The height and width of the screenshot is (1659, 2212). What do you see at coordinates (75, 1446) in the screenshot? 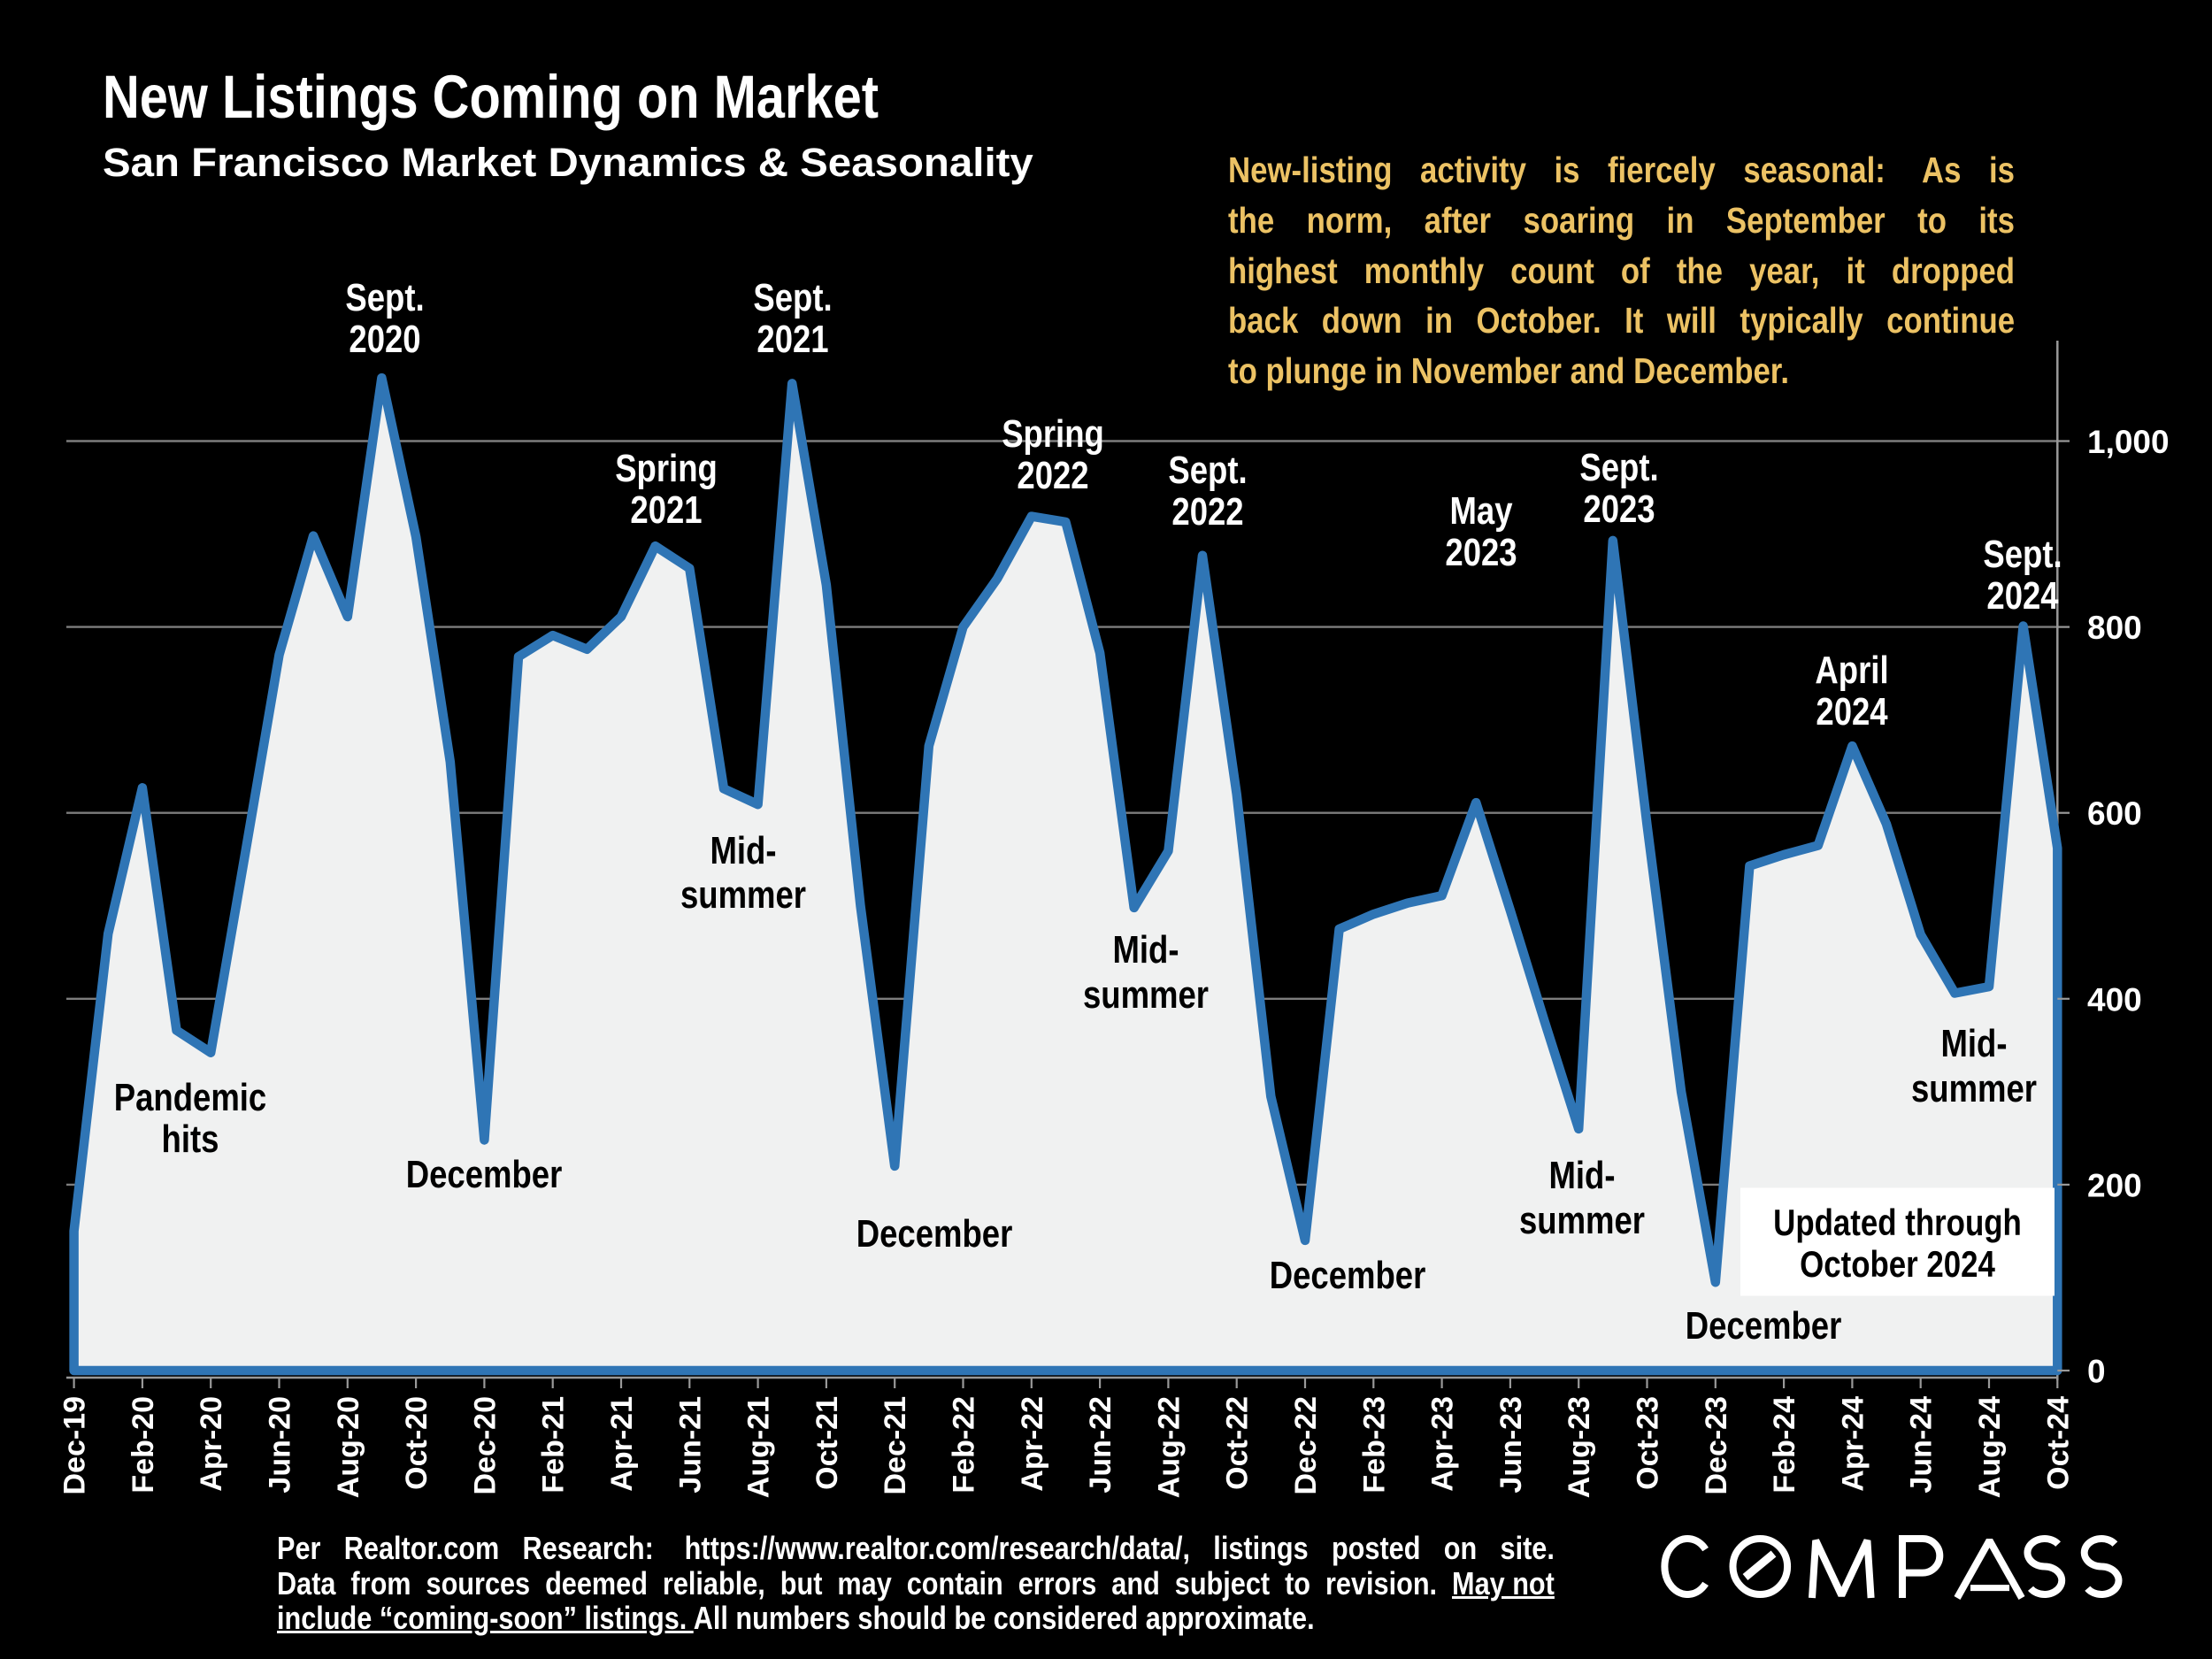
I see `svg-text: Dec-19` at bounding box center [75, 1446].